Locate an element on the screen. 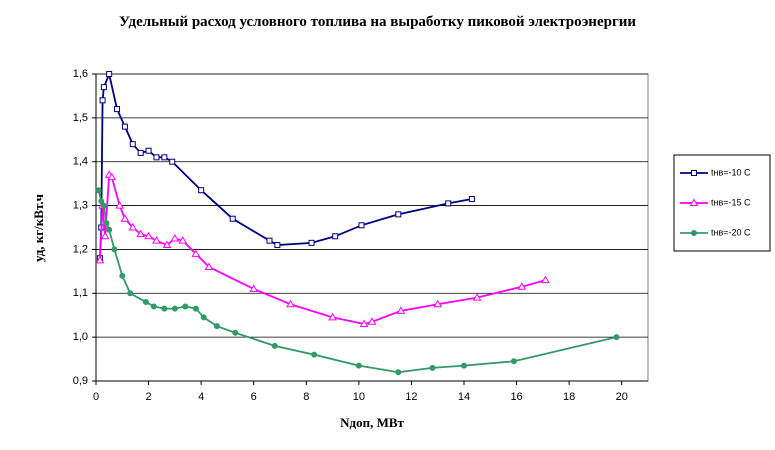 The width and height of the screenshot is (775, 450). y-tick-label: 1,0 is located at coordinates (80, 337).